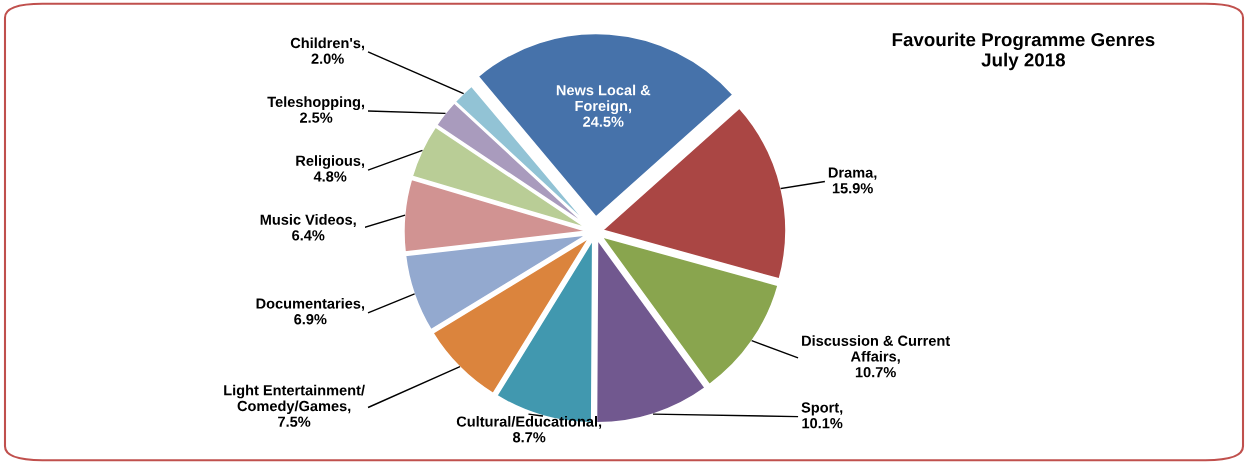 The image size is (1248, 464). I want to click on slice-label: Discussion & Current Affairs, 10.7%, so click(876, 356).